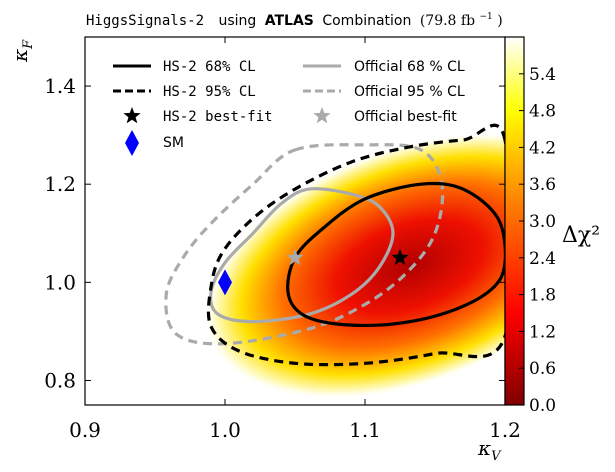 The width and height of the screenshot is (615, 472). I want to click on x-tick-label: 1.0, so click(225, 430).